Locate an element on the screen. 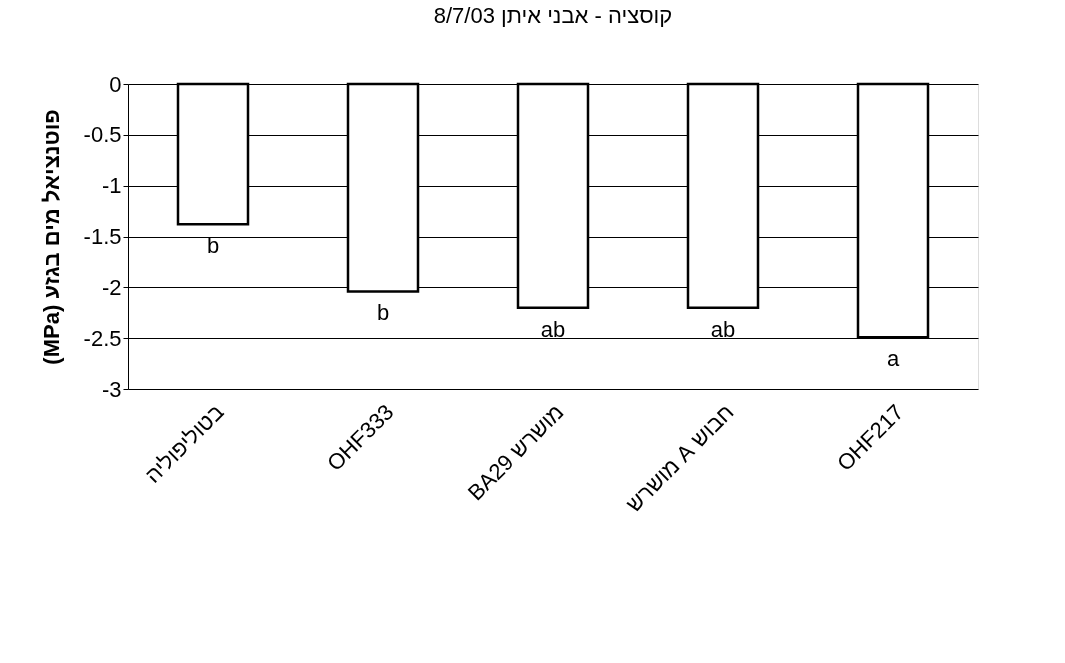  chart-title: קוסציה - אבני איתן 8/7/03 is located at coordinates (553, 15).